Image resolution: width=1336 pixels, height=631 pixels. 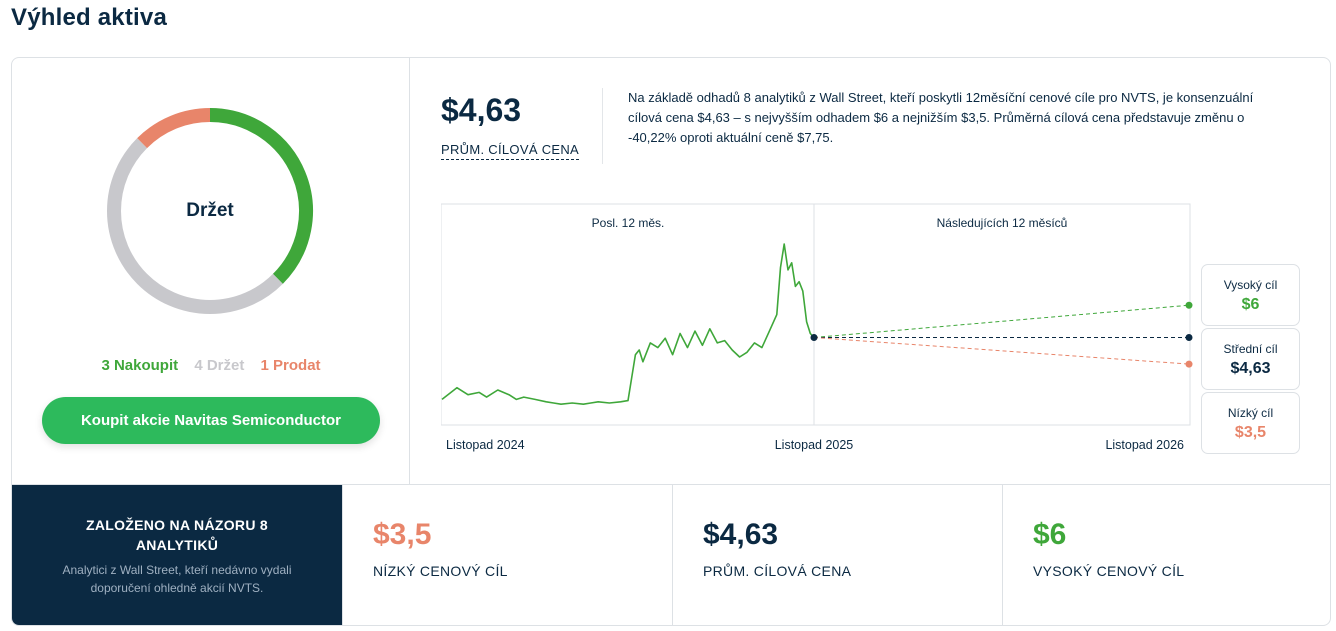 I want to click on avg-target-stat-value: $4,63, so click(x=741, y=534).